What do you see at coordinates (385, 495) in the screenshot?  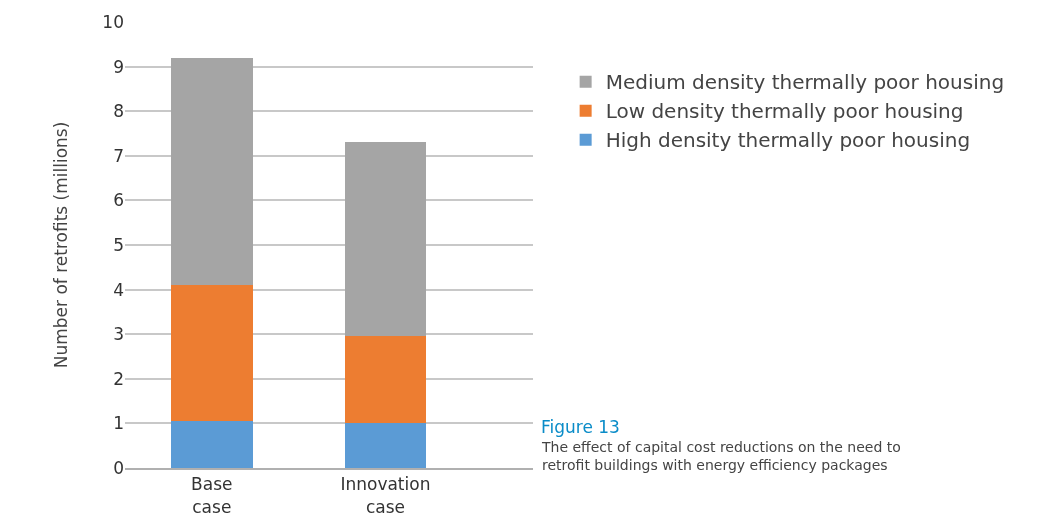 I see `x-tick-label: Innovation case` at bounding box center [385, 495].